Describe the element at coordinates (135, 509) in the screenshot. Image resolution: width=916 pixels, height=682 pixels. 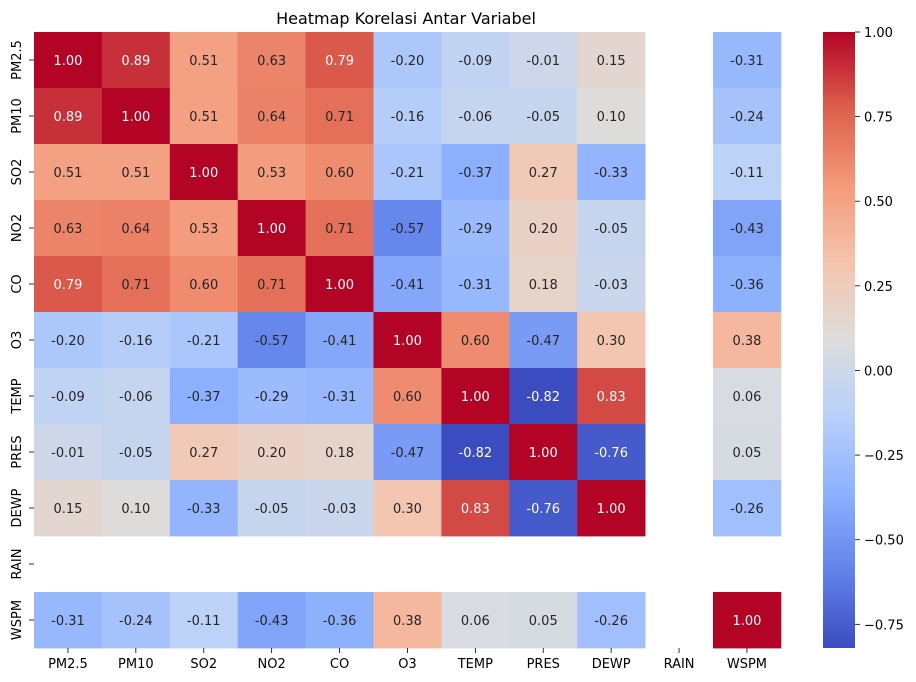
I see `cell-value-label: 0.10` at that location.